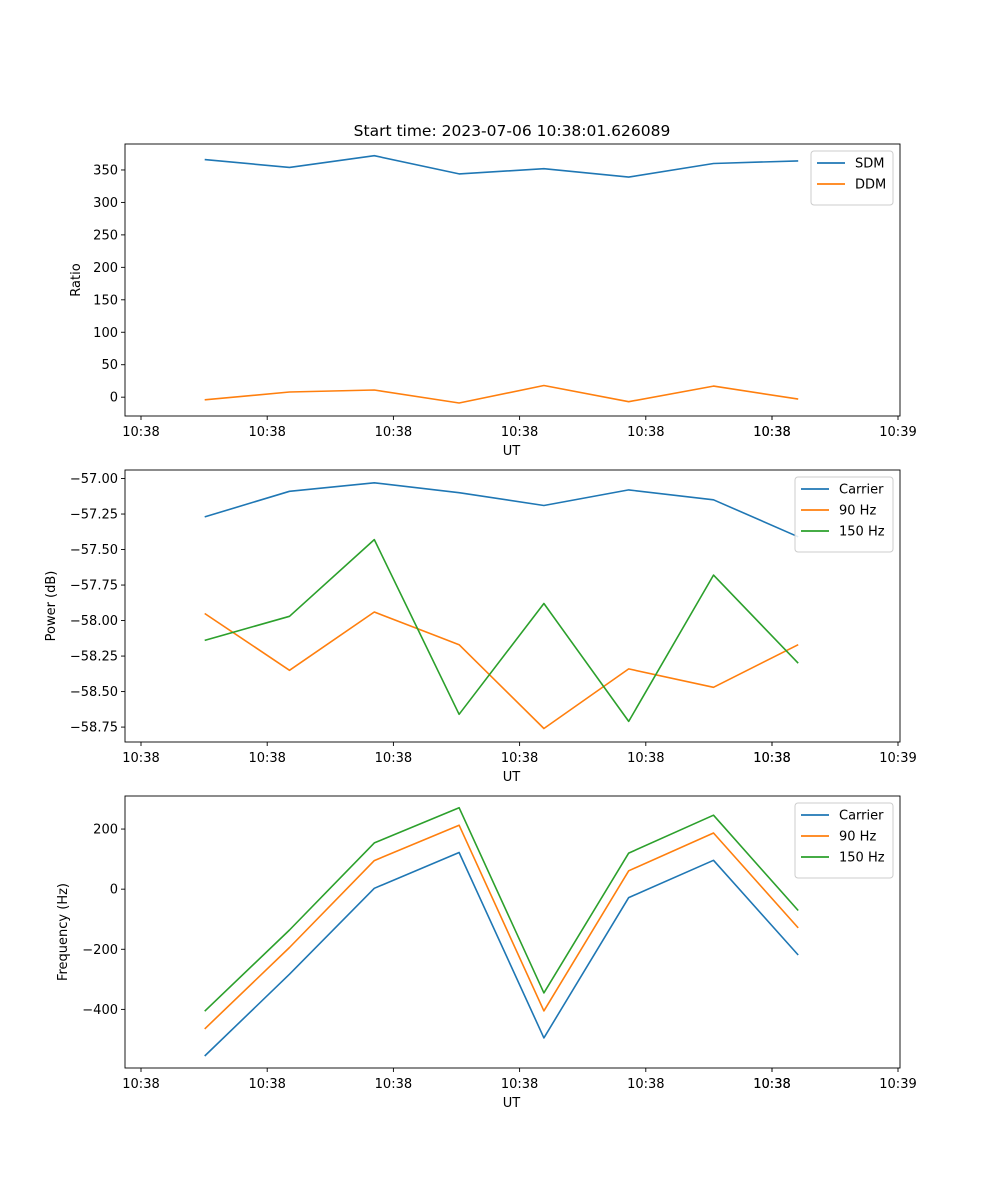  What do you see at coordinates (94, 550) in the screenshot?
I see `y-tick-label: −57.50` at bounding box center [94, 550].